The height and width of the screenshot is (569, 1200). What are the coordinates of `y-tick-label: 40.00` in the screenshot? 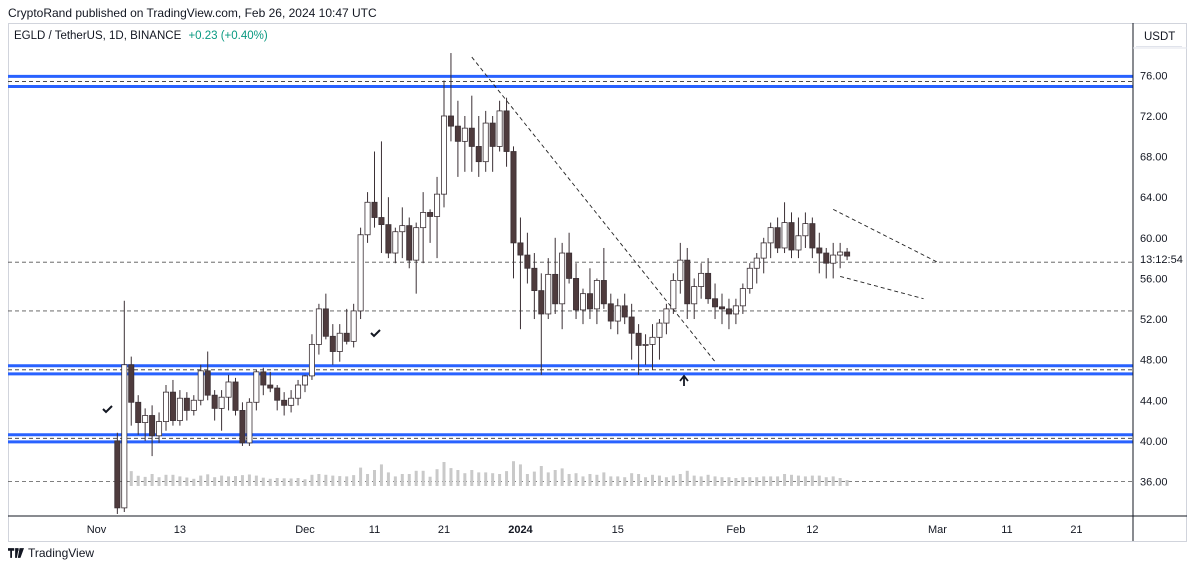 It's located at (1154, 442).